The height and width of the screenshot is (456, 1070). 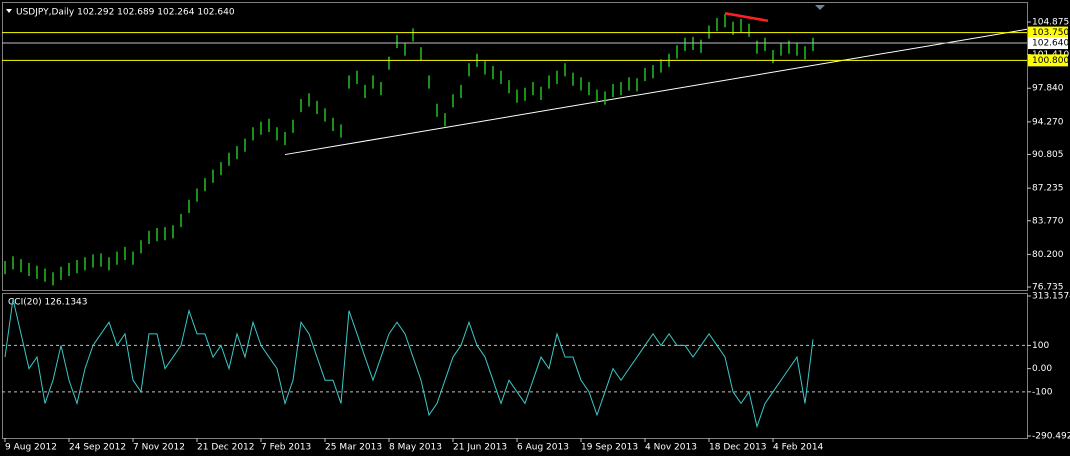 I want to click on level-label: 102.640, so click(x=1050, y=44).